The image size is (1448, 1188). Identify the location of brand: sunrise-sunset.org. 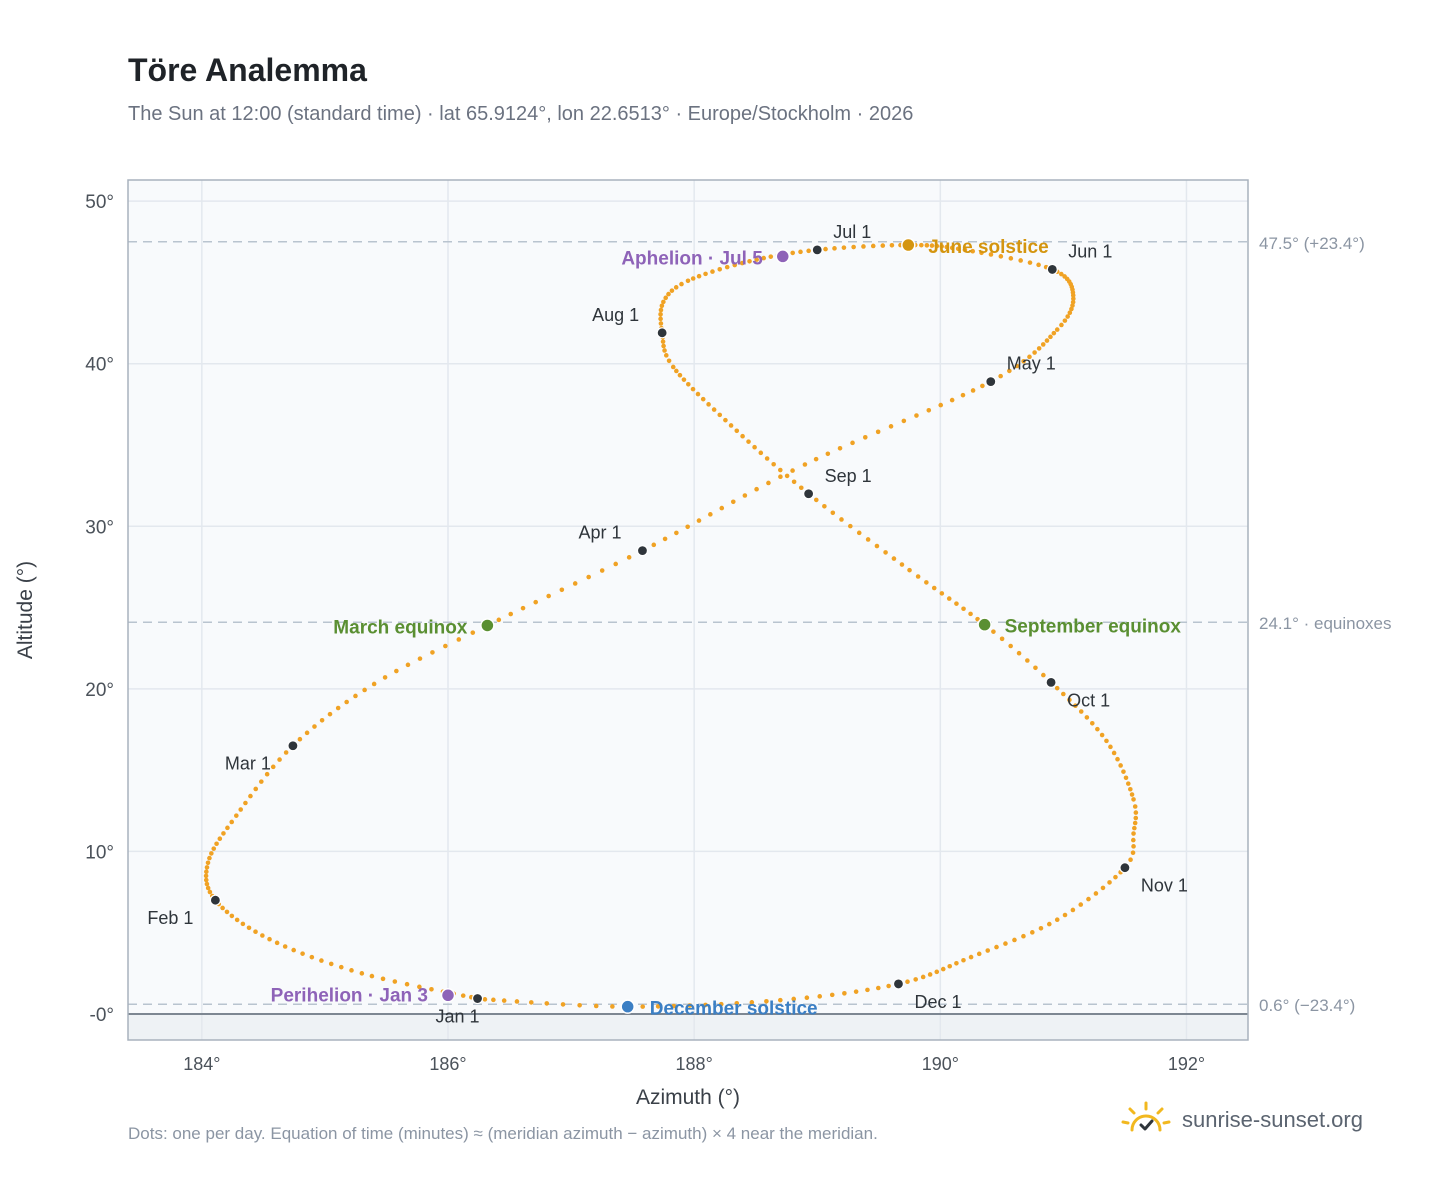
(1241, 1119).